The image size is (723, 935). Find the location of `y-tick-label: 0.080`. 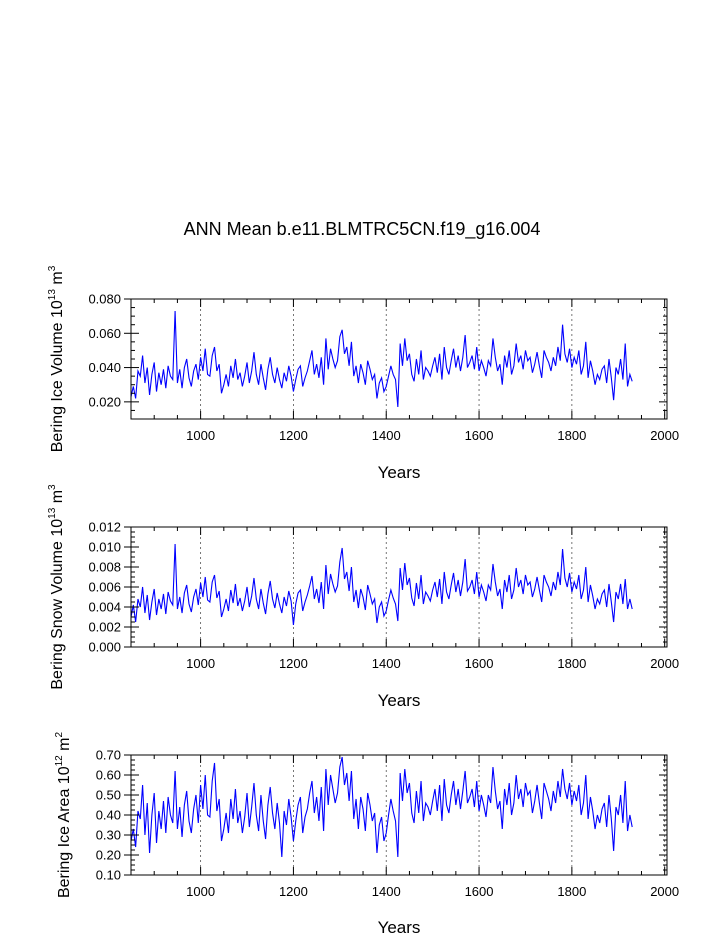

y-tick-label: 0.080 is located at coordinates (104, 299).